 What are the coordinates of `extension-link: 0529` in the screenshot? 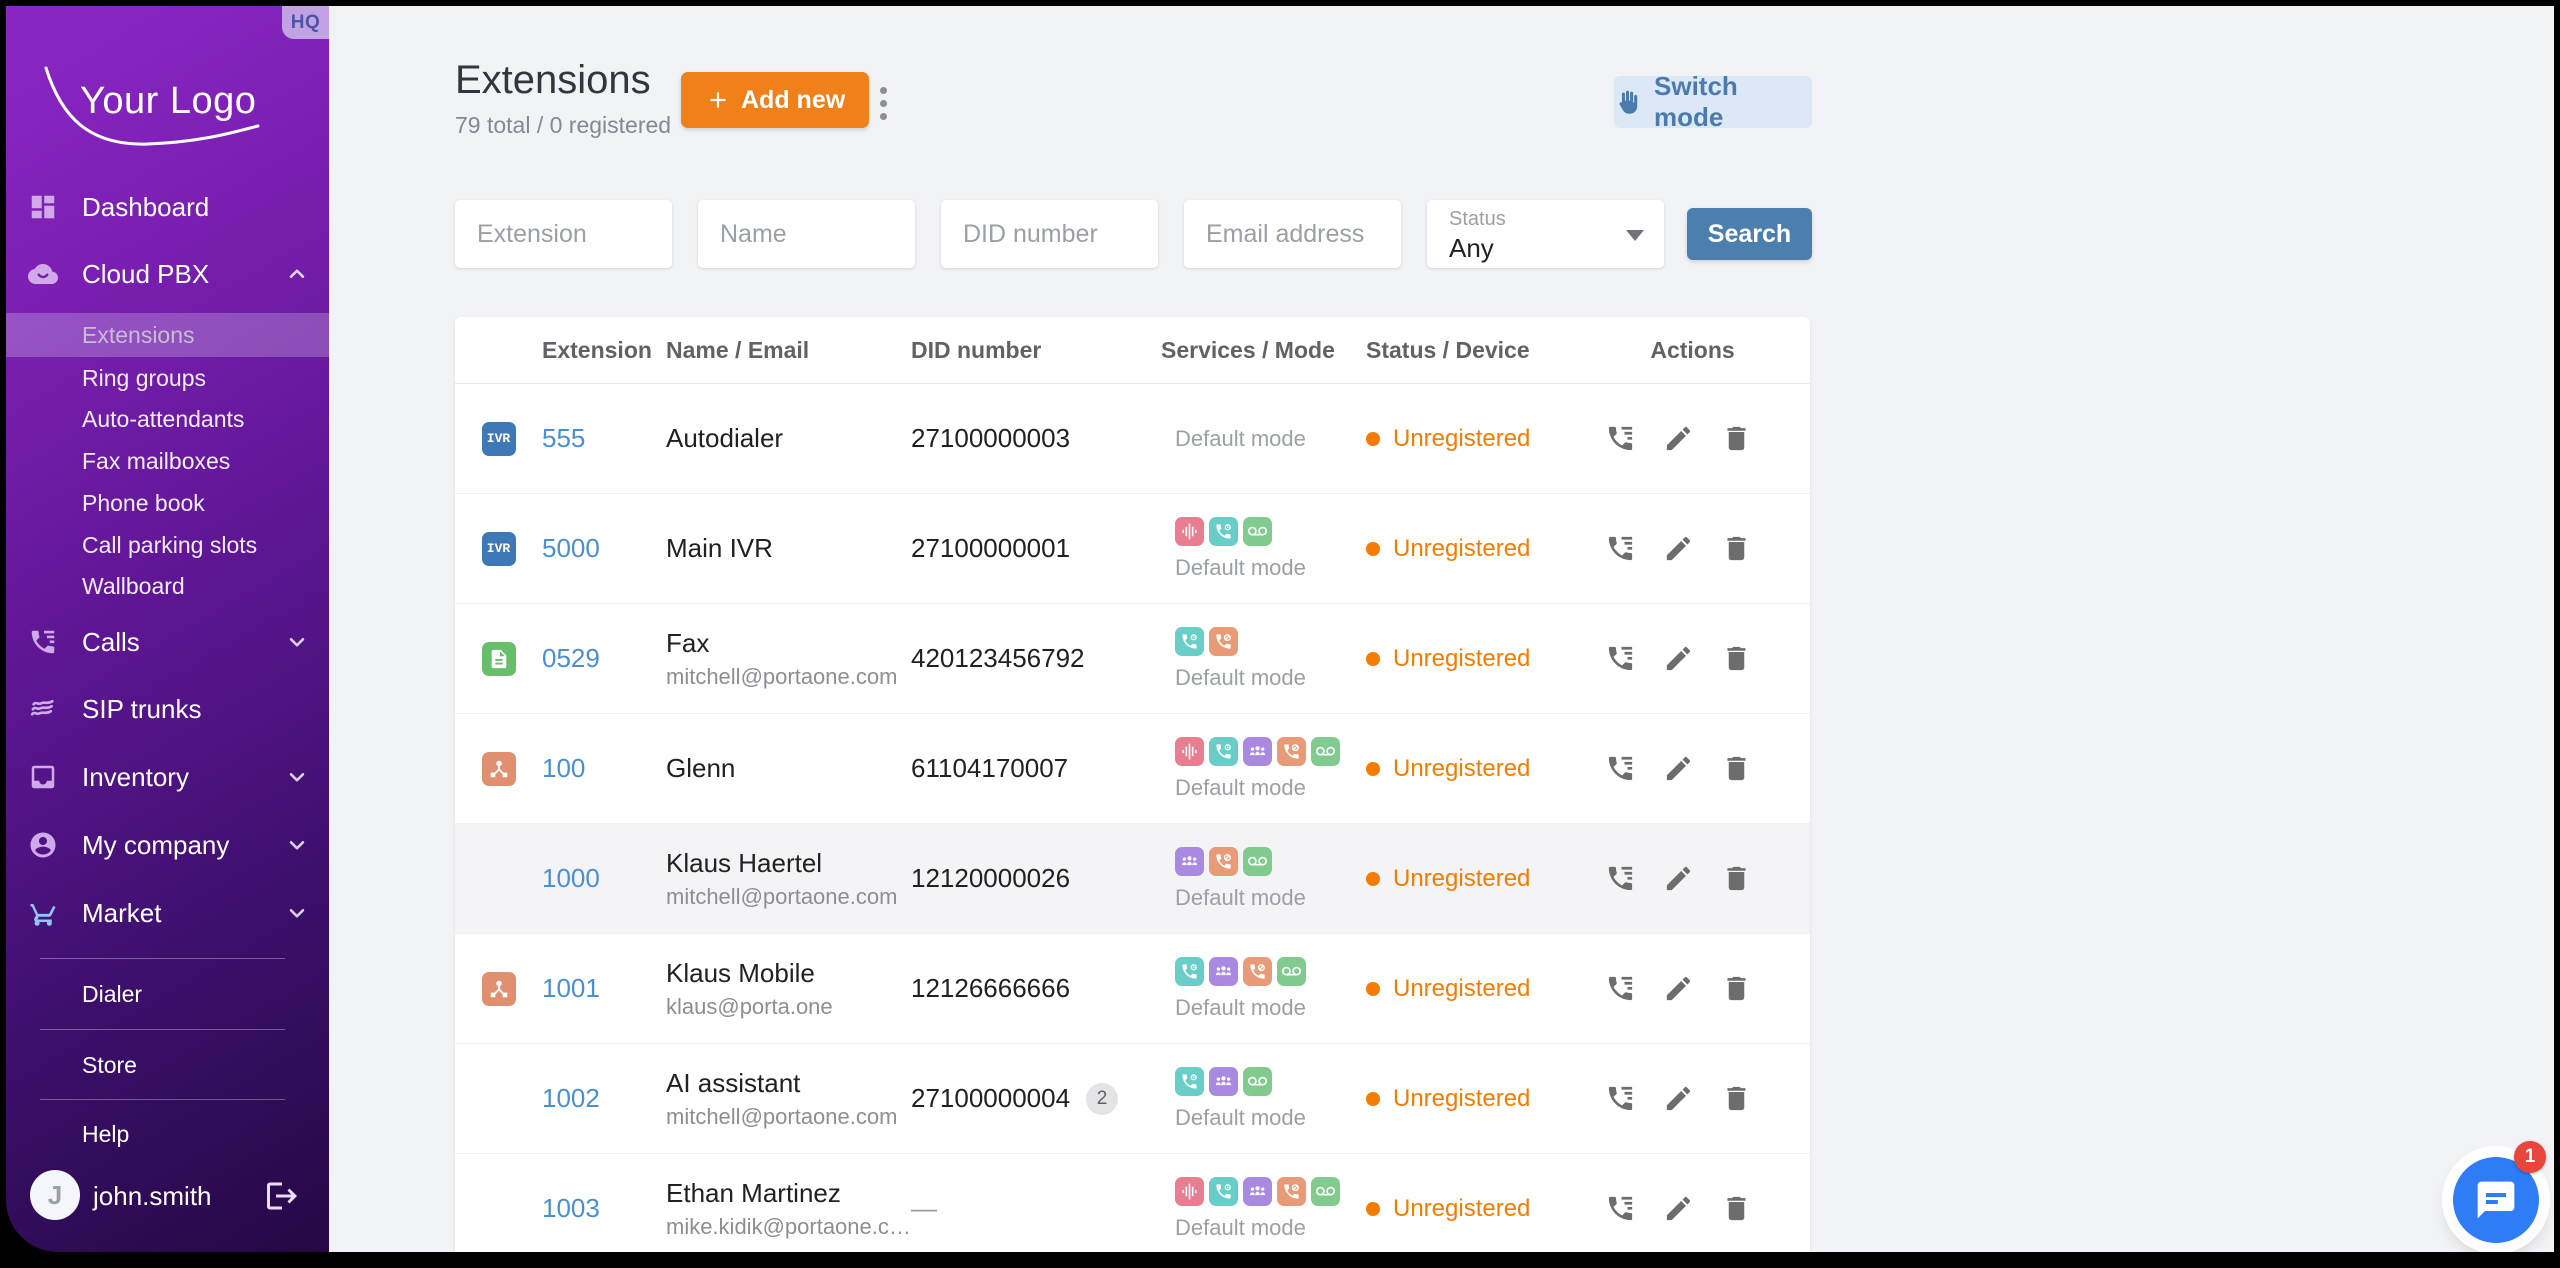 It's located at (571, 658).